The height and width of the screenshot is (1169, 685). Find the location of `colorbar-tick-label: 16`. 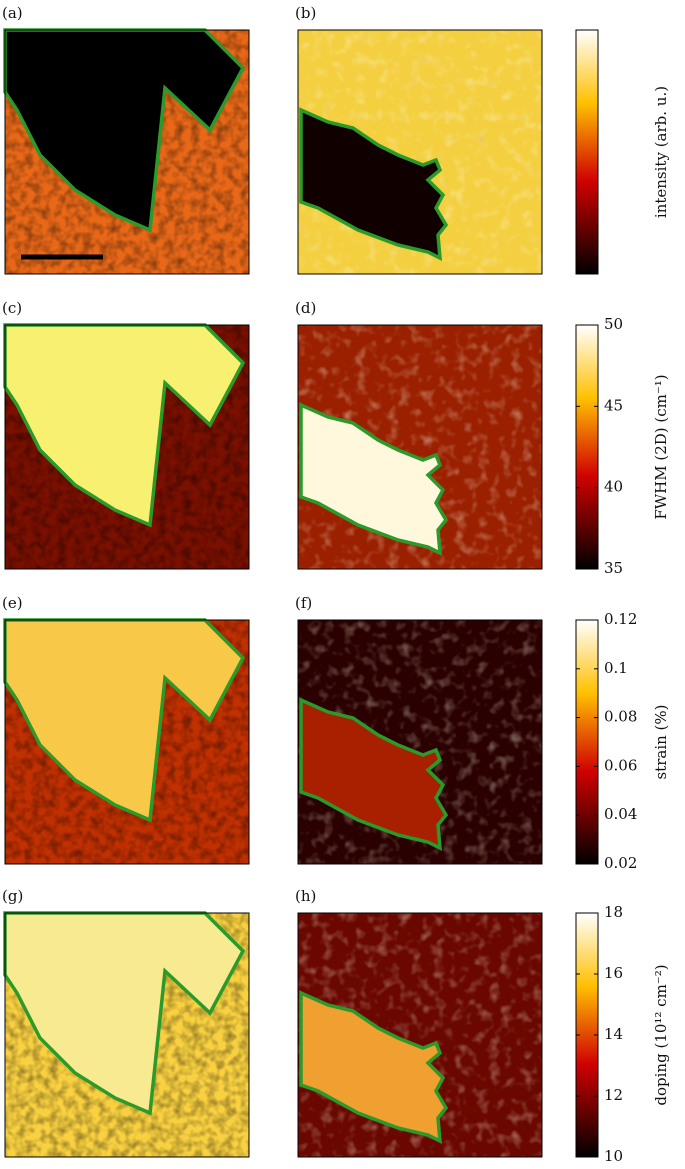

colorbar-tick-label: 16 is located at coordinates (613, 973).